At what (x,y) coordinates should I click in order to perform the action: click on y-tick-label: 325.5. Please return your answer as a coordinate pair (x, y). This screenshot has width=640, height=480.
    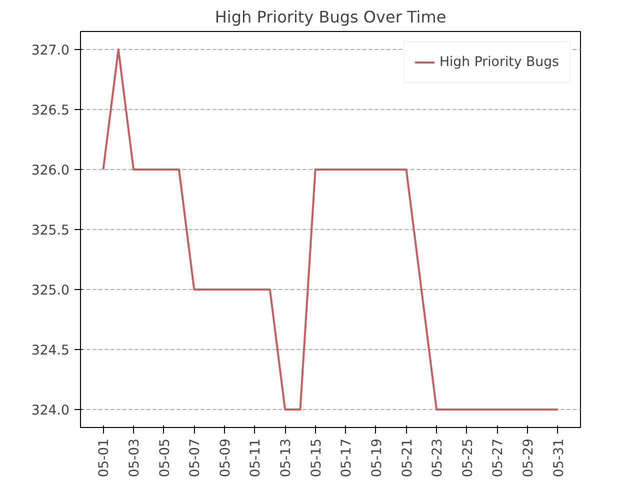
    Looking at the image, I should click on (50, 231).